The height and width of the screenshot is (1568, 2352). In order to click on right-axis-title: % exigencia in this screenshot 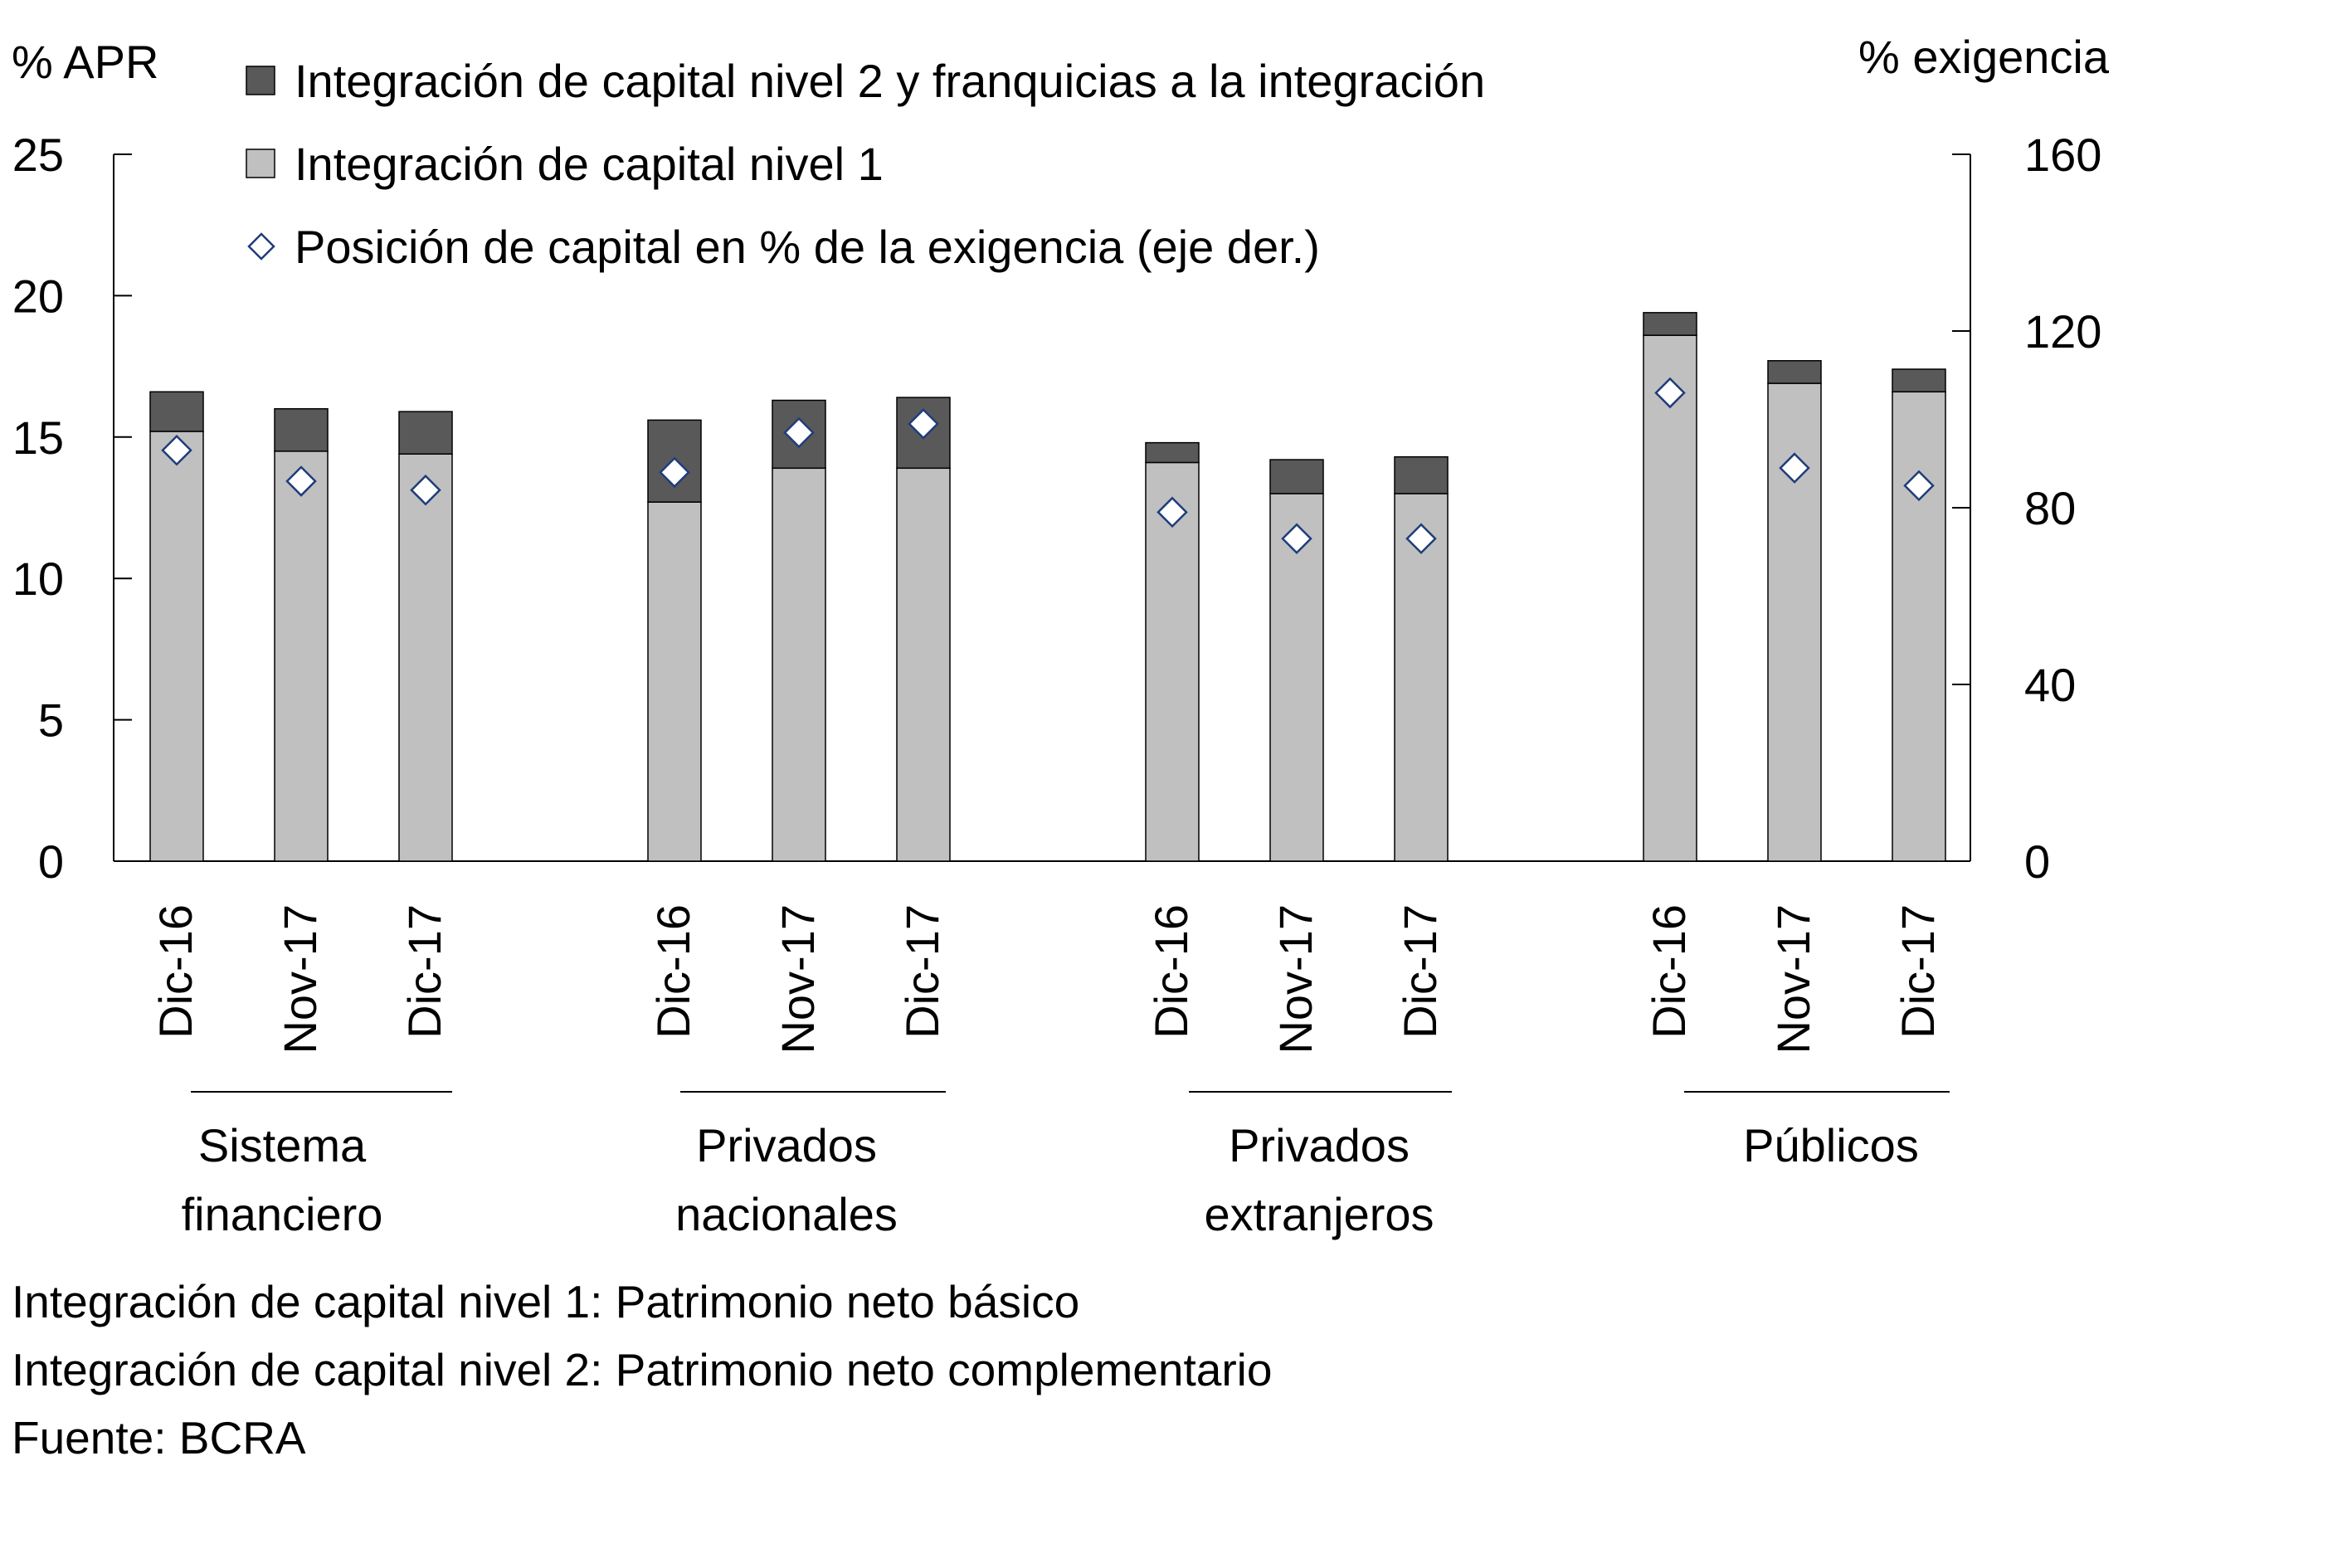, I will do `click(1984, 57)`.